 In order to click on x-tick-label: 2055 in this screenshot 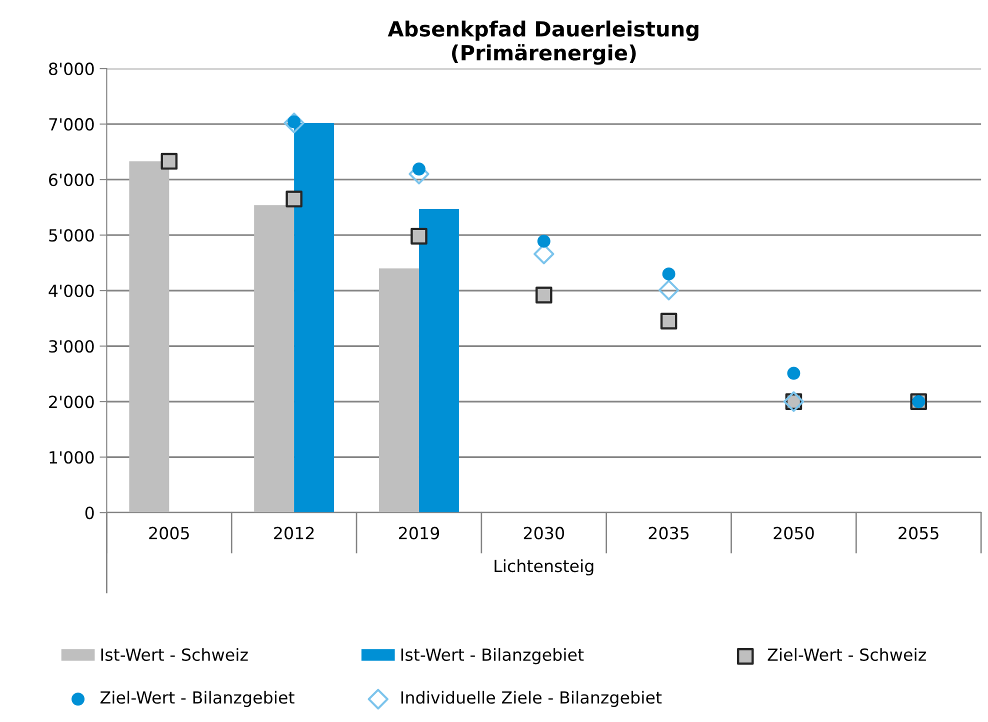, I will do `click(918, 533)`.